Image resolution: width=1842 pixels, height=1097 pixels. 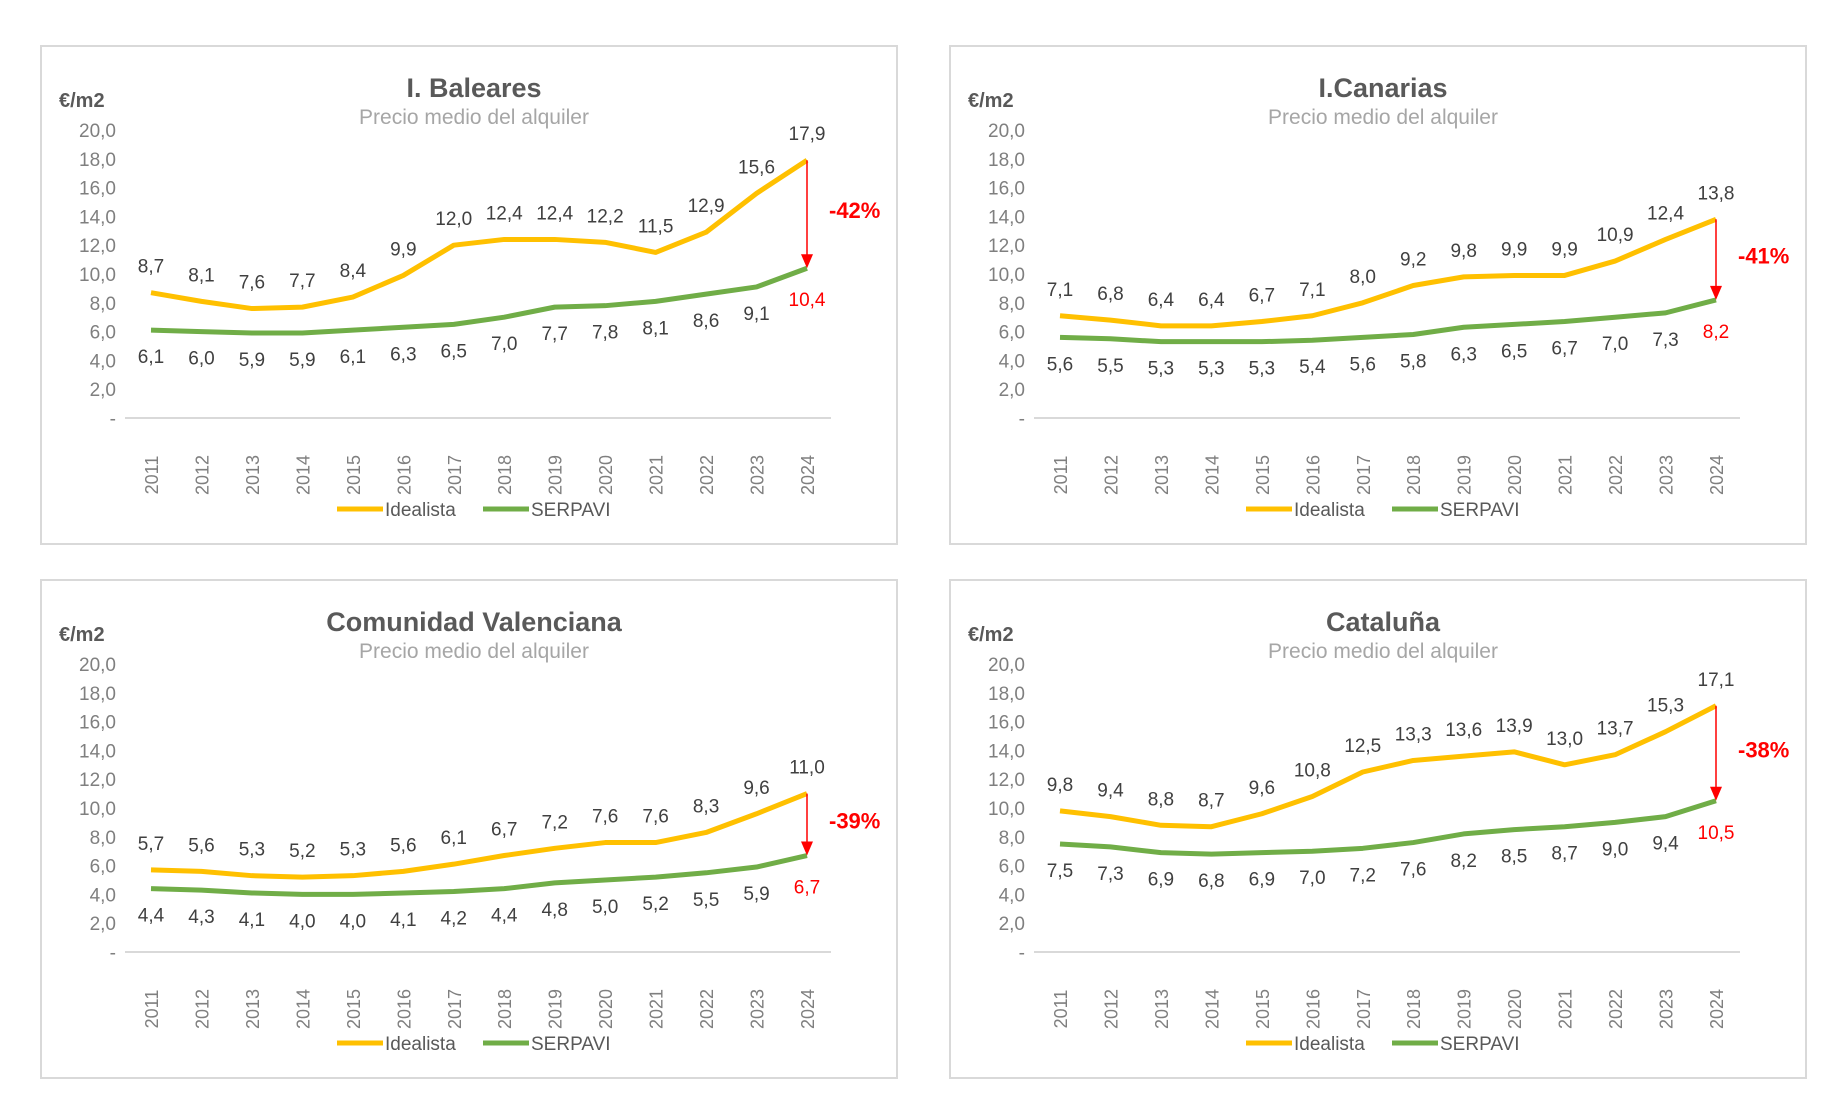 I want to click on difference-arrow-head, so click(x=807, y=261).